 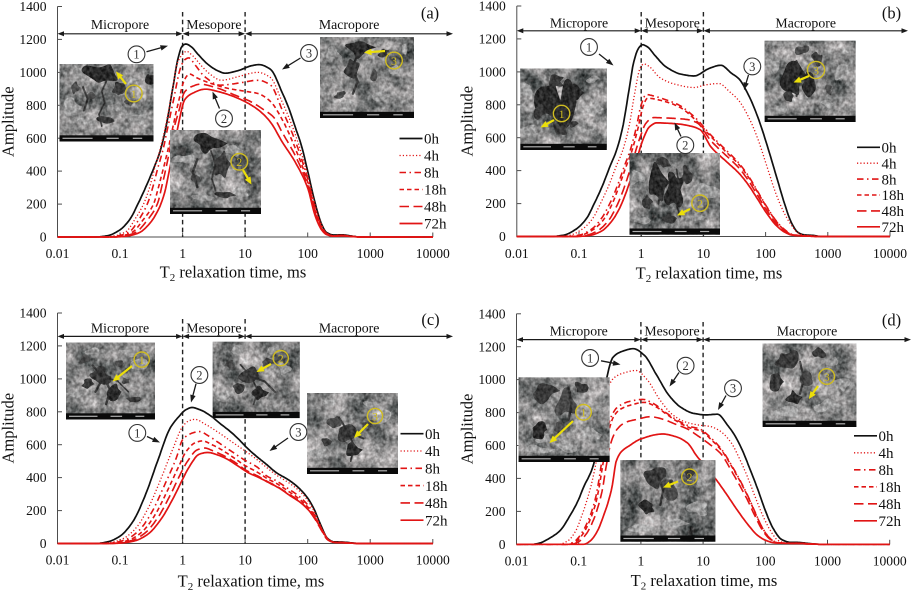 I want to click on svg-text: Mesopore, so click(x=672, y=23).